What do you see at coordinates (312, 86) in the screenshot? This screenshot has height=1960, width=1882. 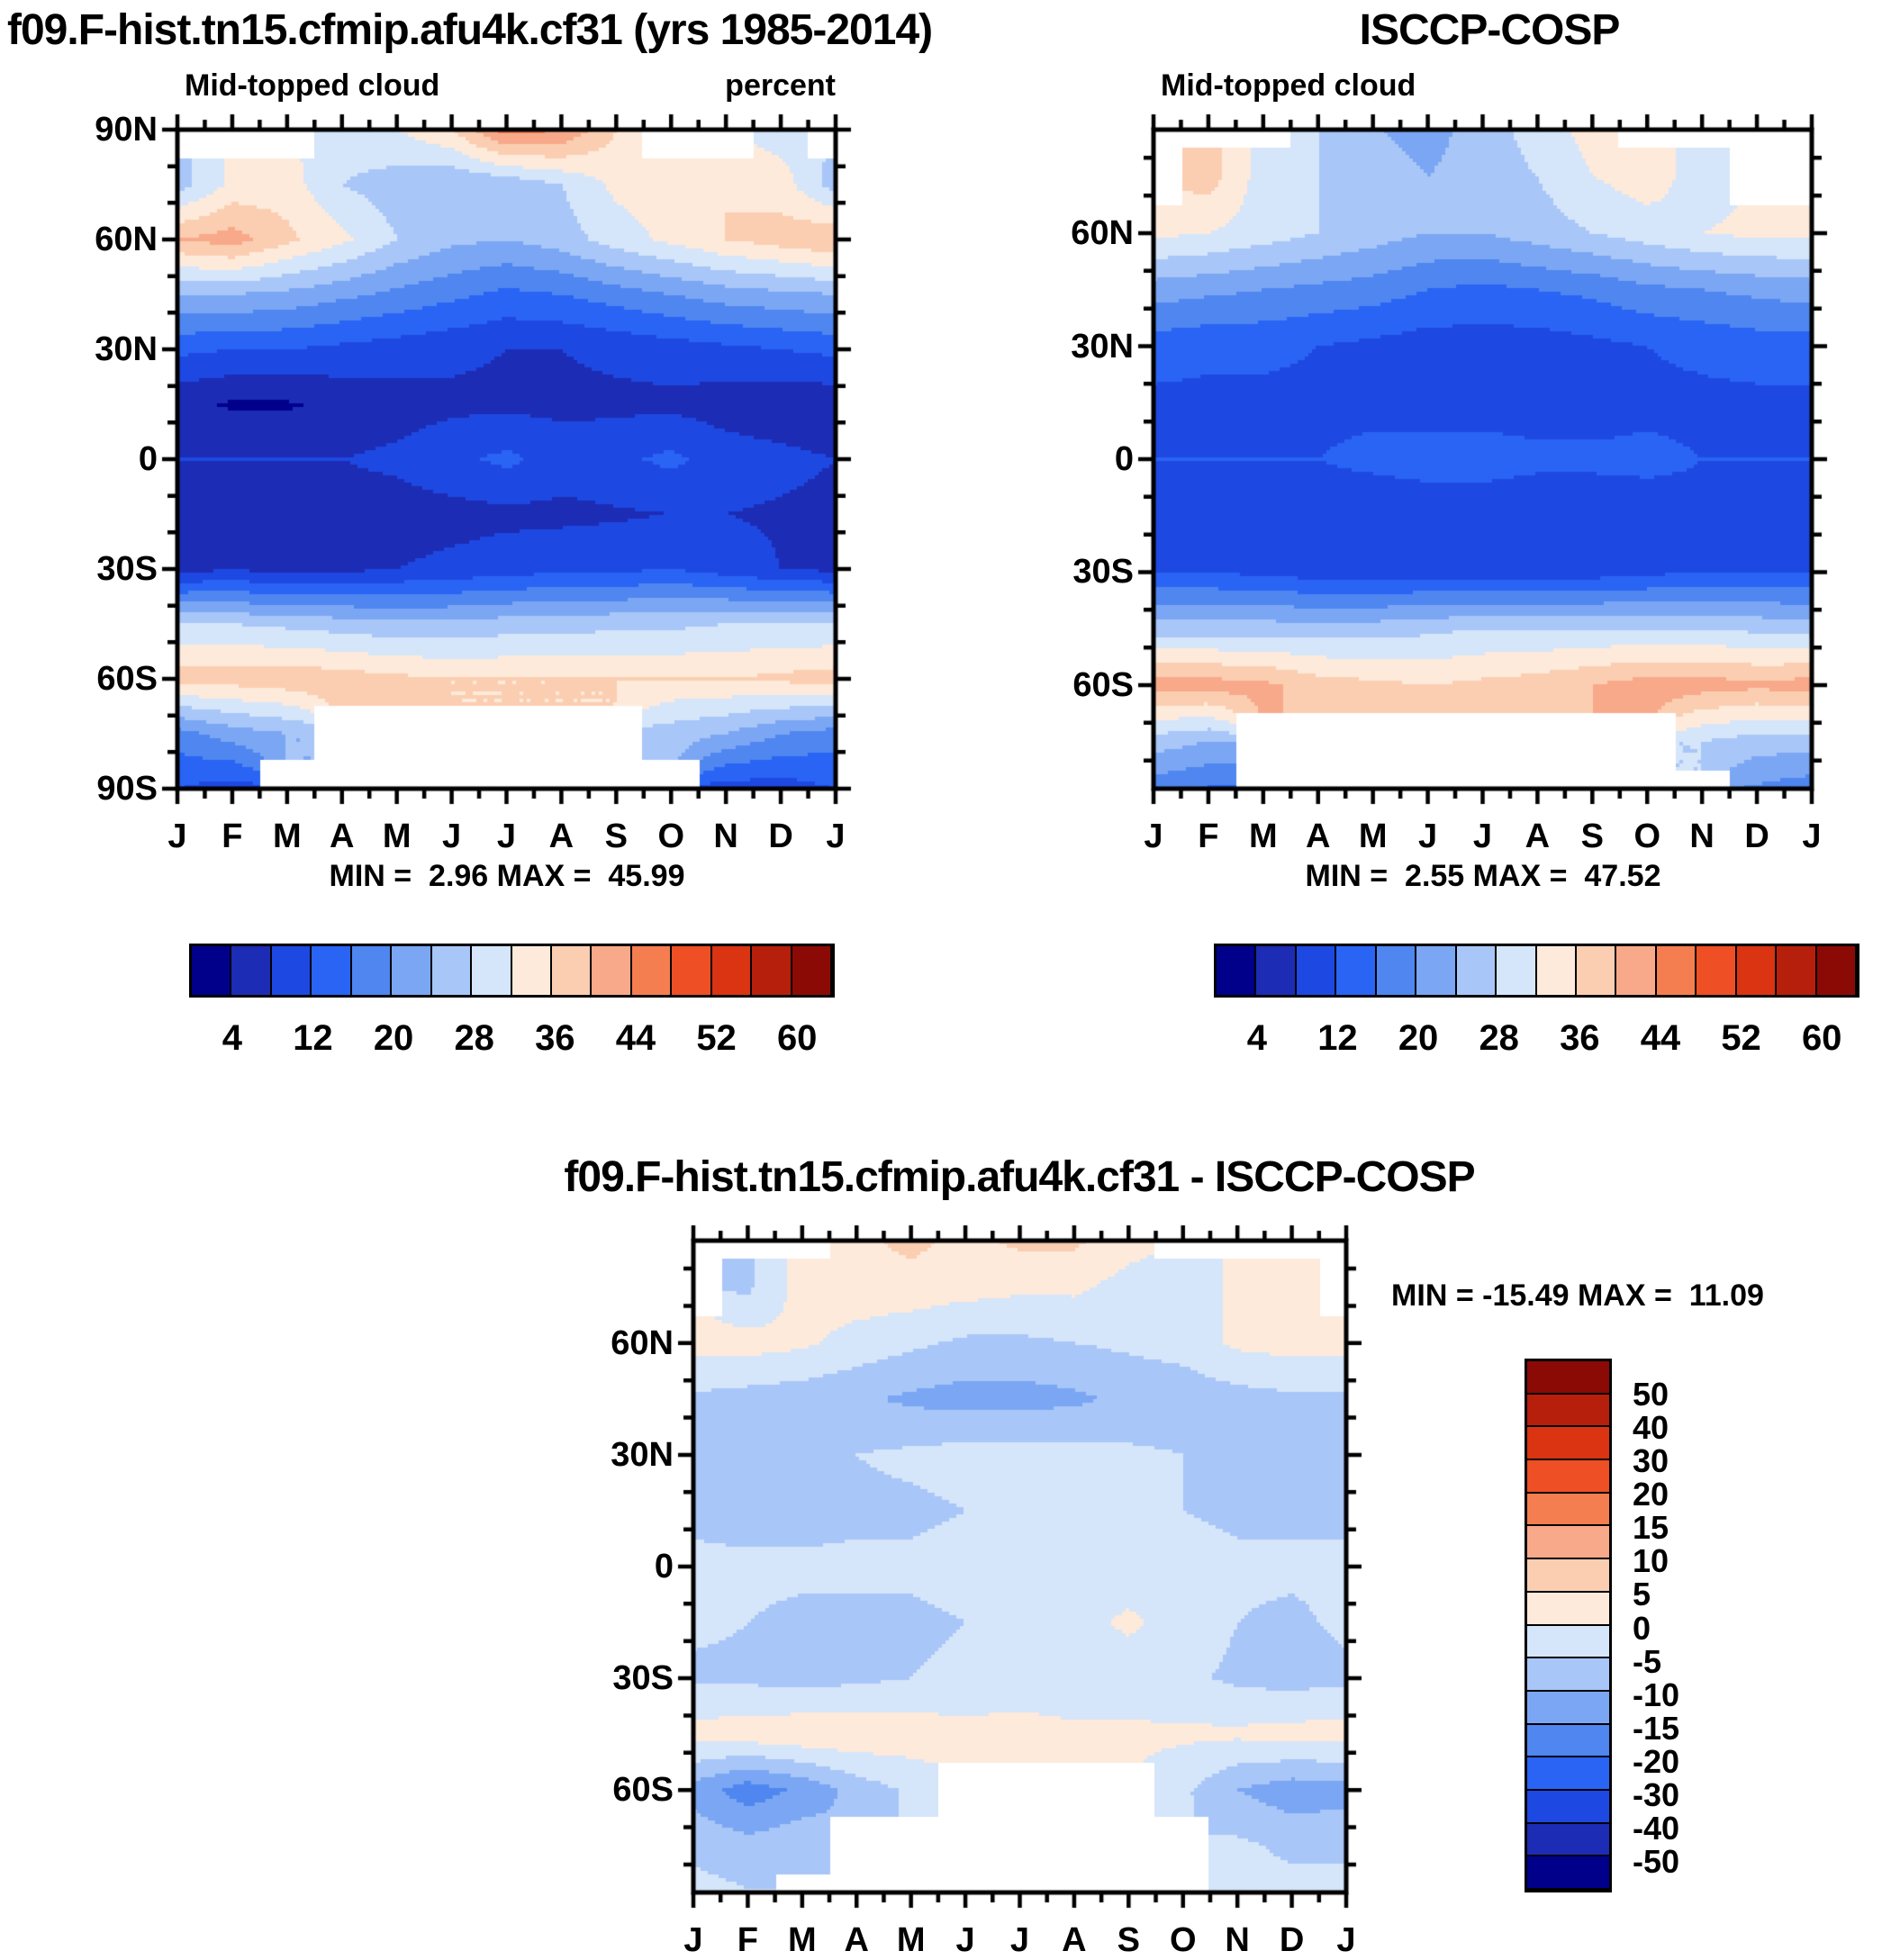 I see `model-variable-label: Mid-topped cloud` at bounding box center [312, 86].